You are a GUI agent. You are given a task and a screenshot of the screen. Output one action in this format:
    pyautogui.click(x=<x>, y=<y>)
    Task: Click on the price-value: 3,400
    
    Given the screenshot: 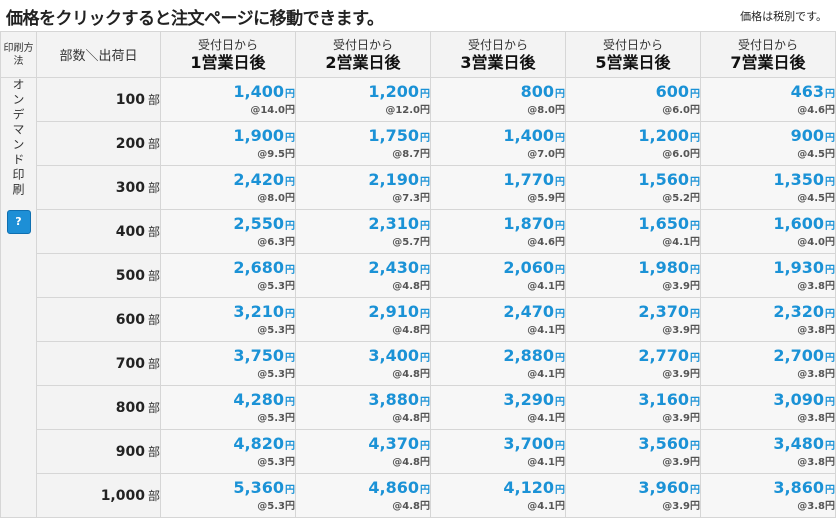 What is the action you would take?
    pyautogui.click(x=393, y=355)
    